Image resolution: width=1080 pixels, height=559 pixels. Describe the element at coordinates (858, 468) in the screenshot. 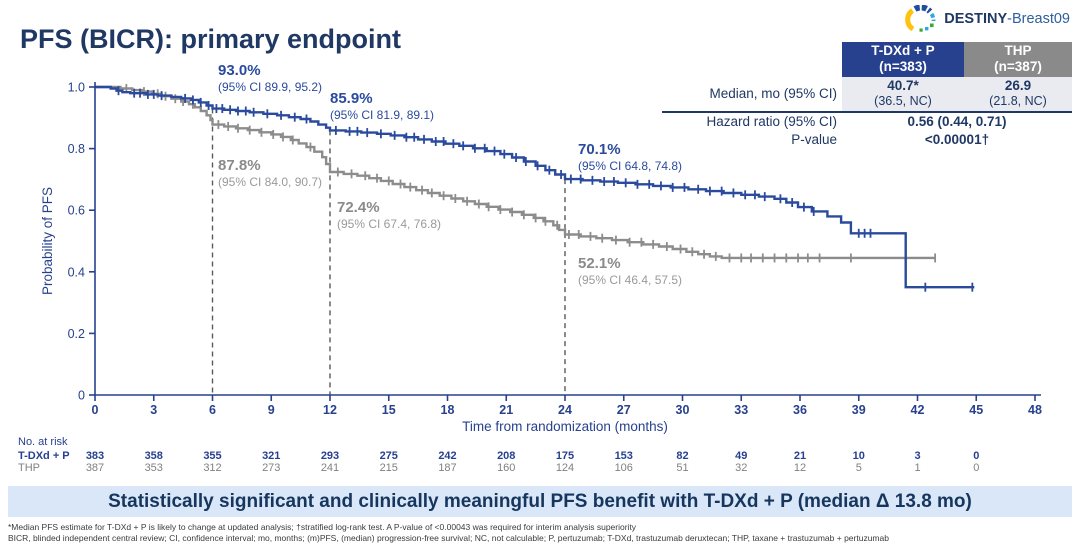

I see `at-risk-value: 5` at that location.